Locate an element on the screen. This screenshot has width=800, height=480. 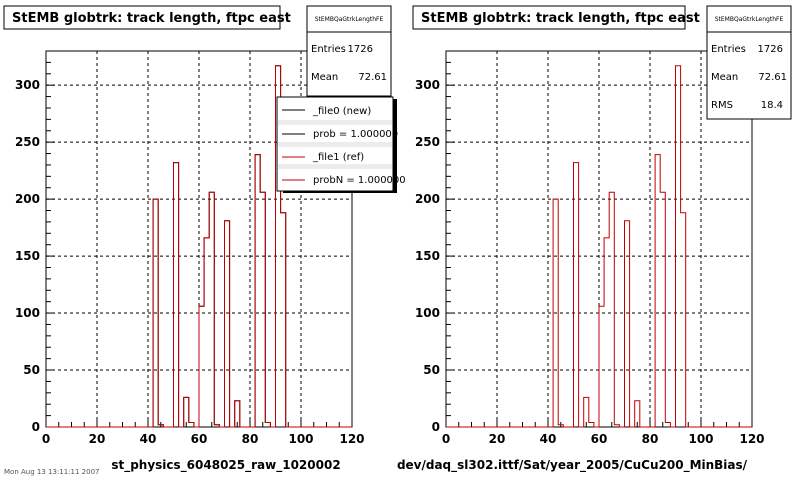
right-ytick-label: 300 is located at coordinates (427, 85).